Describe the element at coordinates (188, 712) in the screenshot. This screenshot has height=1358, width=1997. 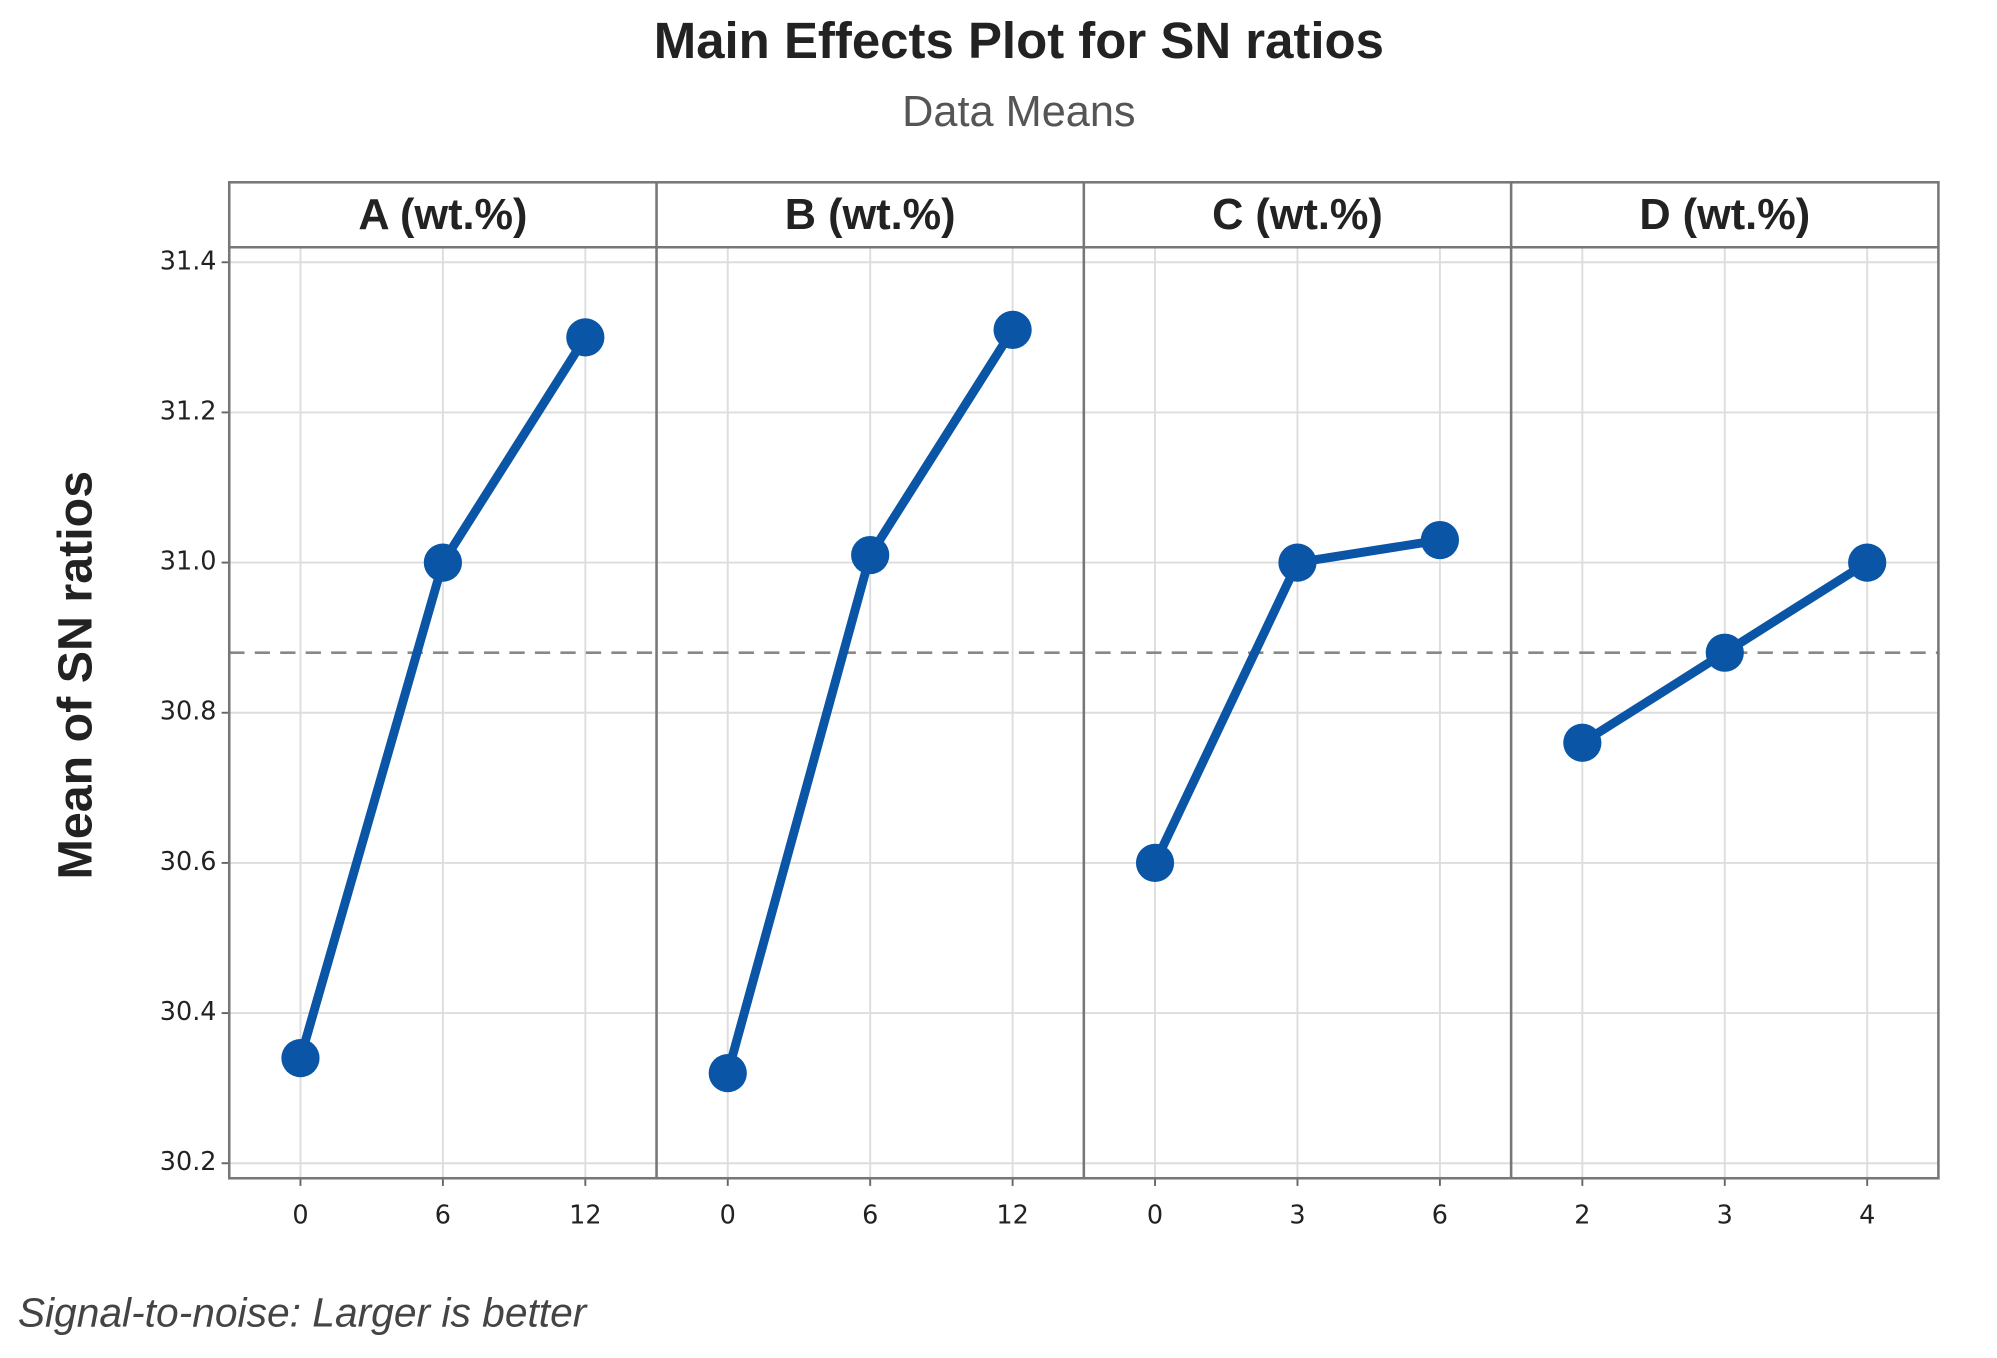
I see `y-tick-label: 30.8` at that location.